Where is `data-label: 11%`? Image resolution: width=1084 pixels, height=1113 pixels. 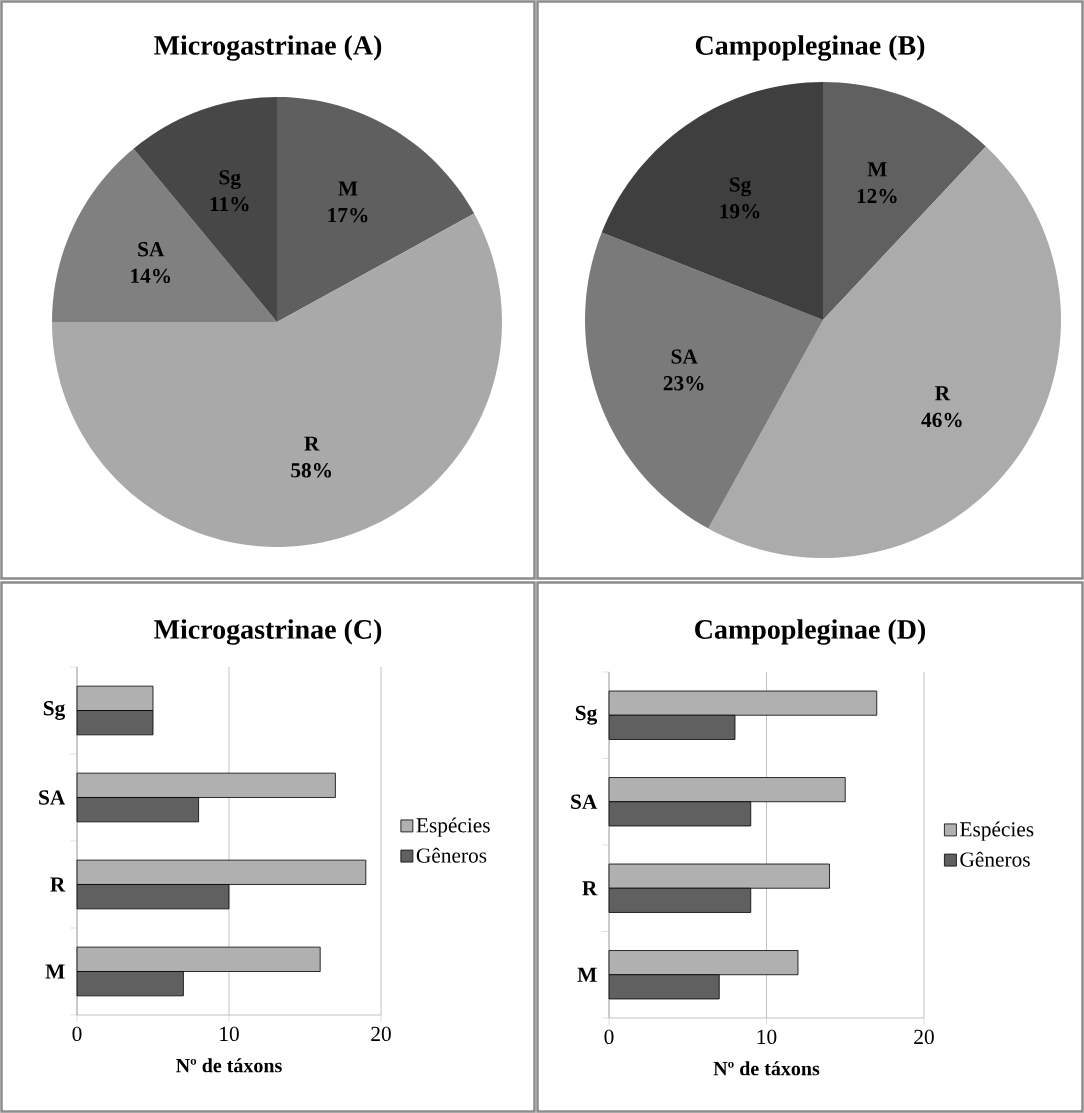
data-label: 11% is located at coordinates (229, 204).